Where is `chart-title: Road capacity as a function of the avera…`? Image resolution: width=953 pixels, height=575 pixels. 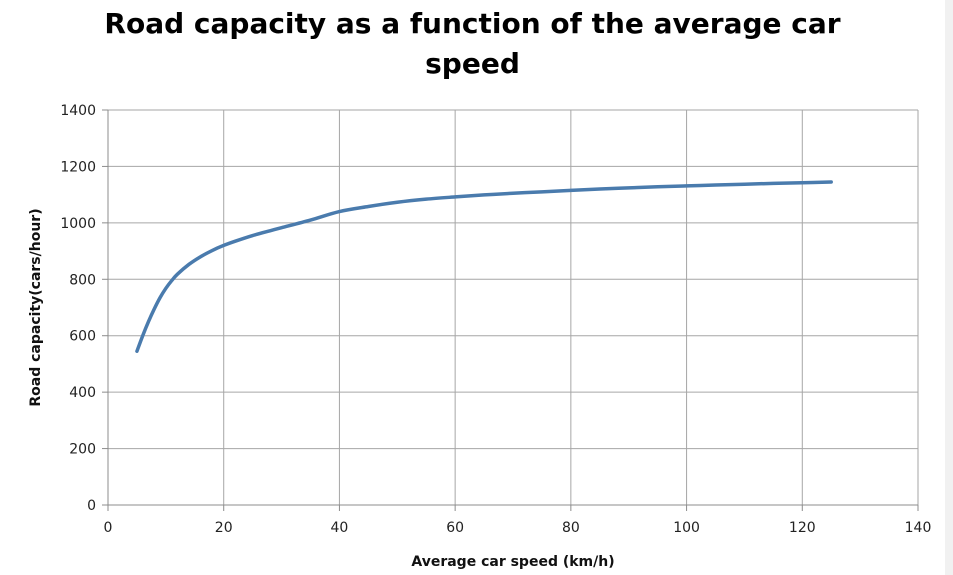 chart-title: Road capacity as a function of the avera… is located at coordinates (472, 44).